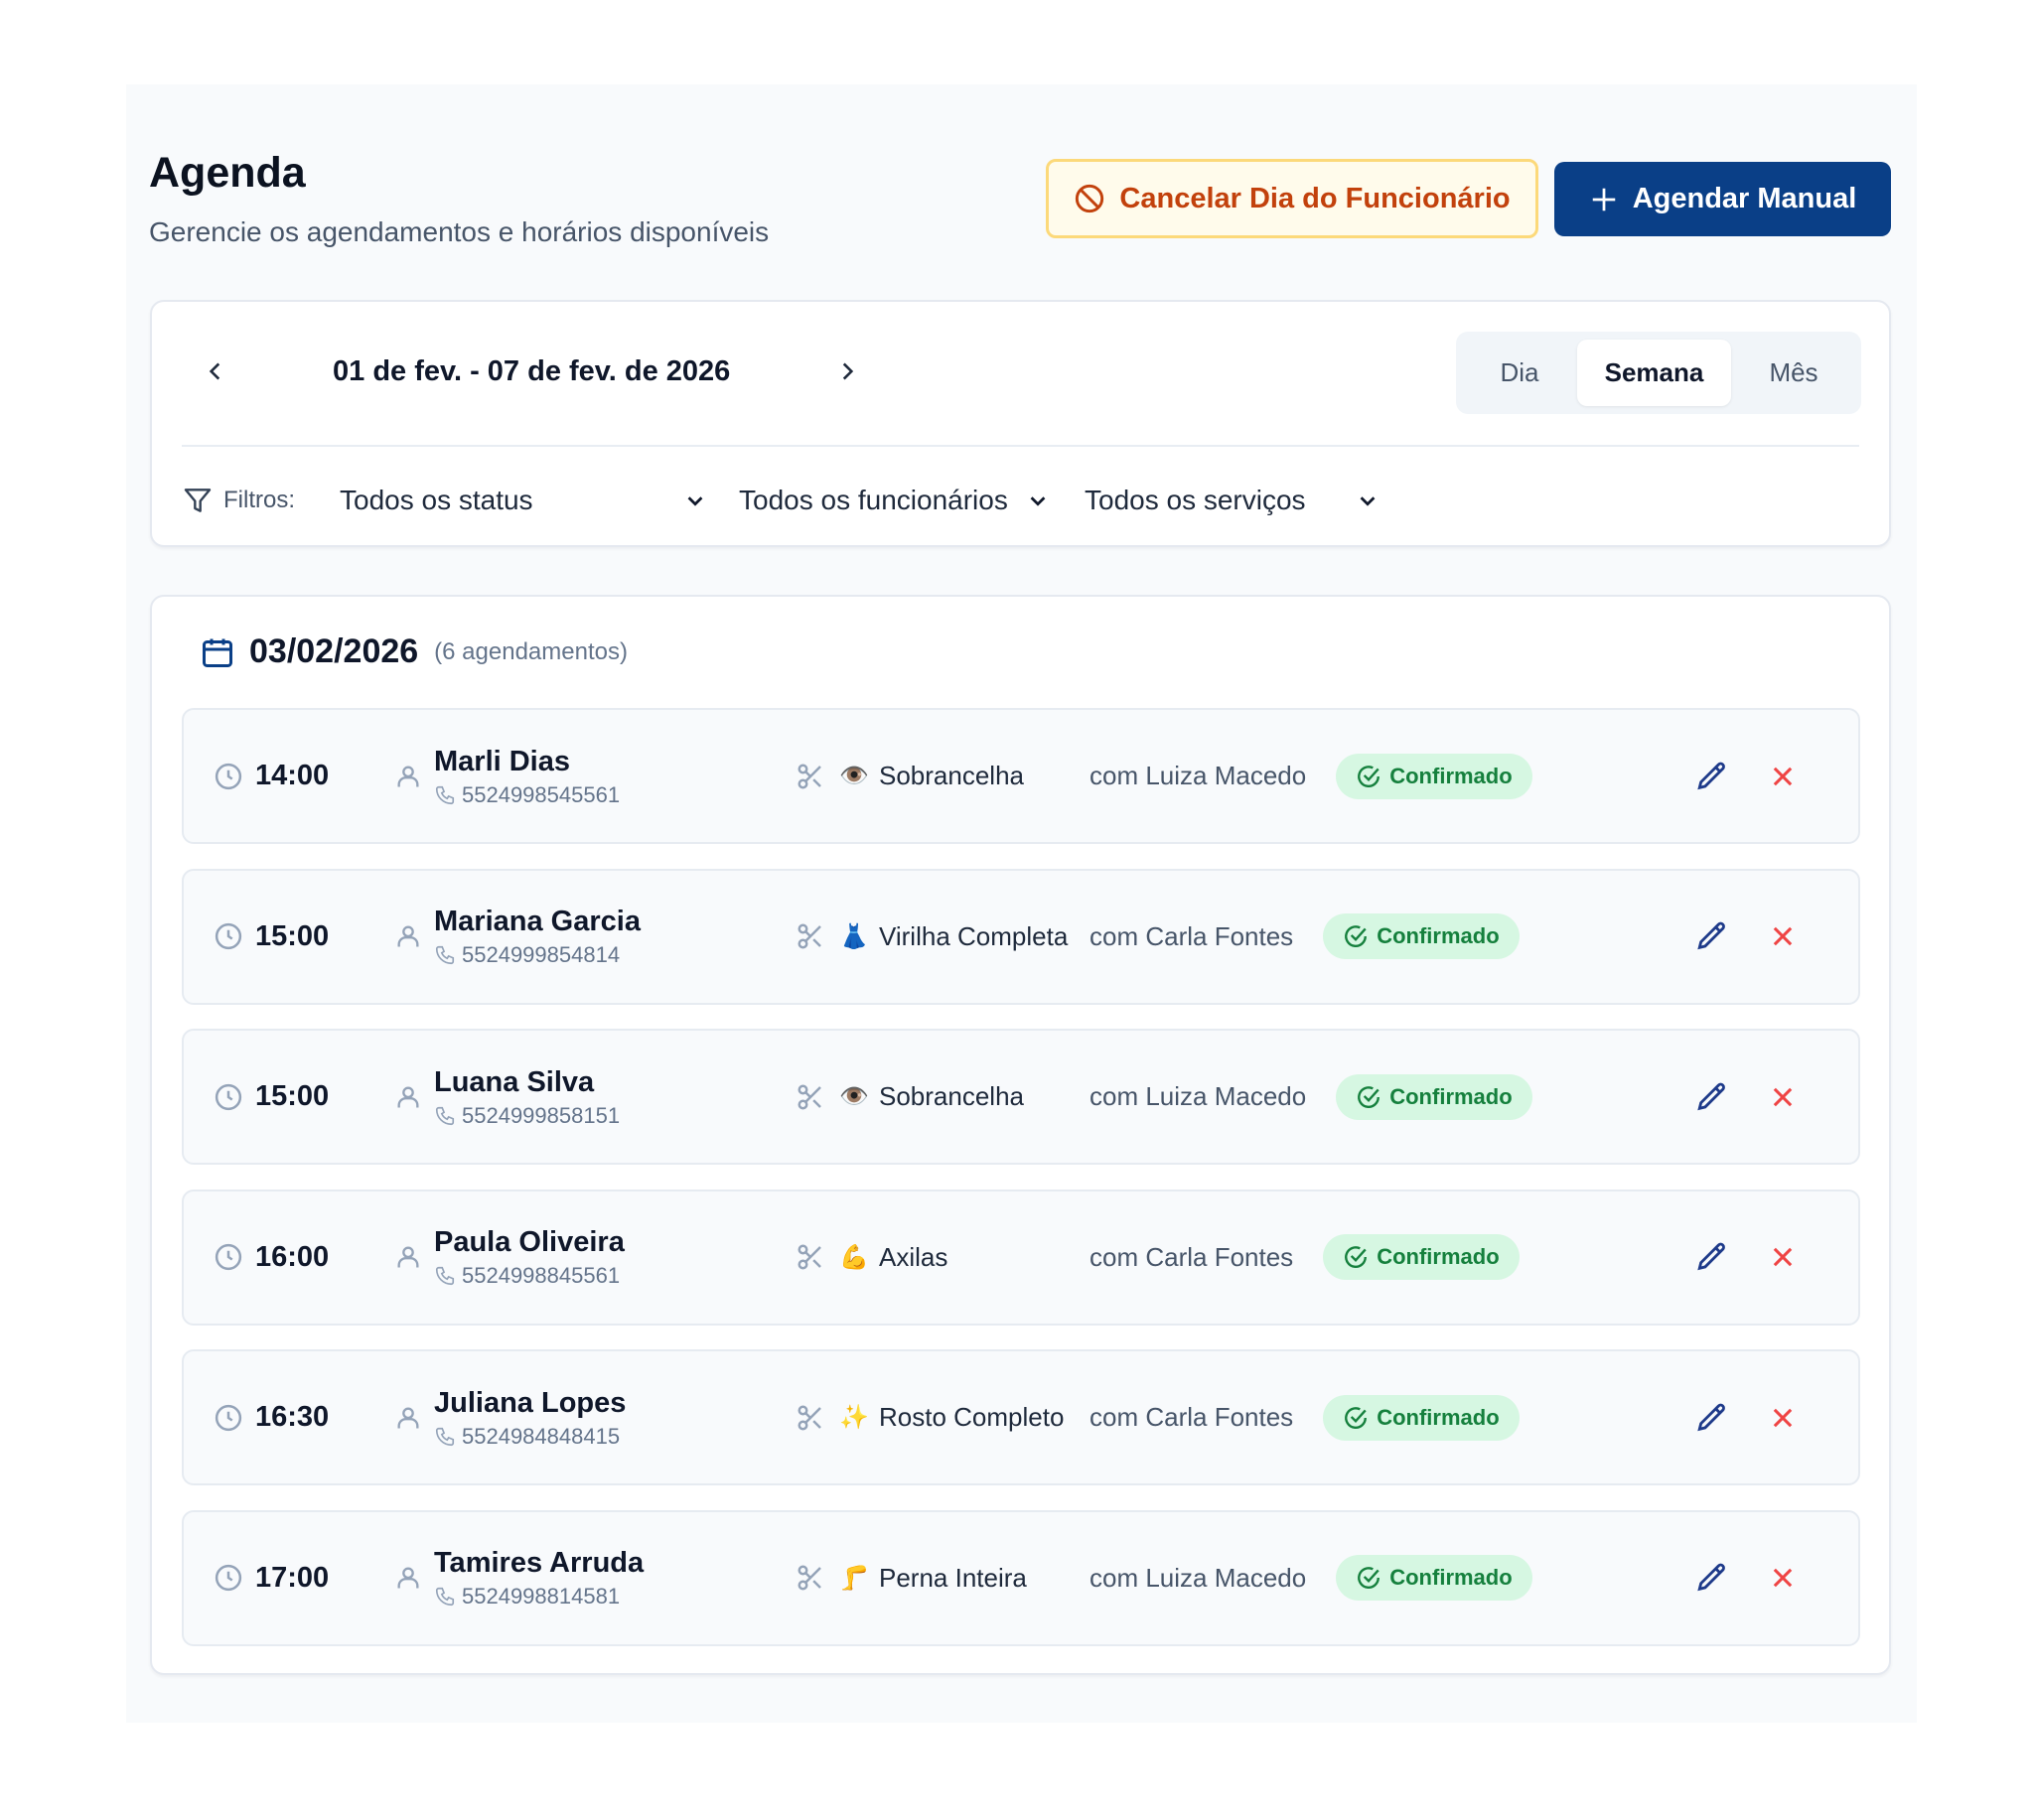  I want to click on client-phone-line: 5524998545561, so click(527, 795).